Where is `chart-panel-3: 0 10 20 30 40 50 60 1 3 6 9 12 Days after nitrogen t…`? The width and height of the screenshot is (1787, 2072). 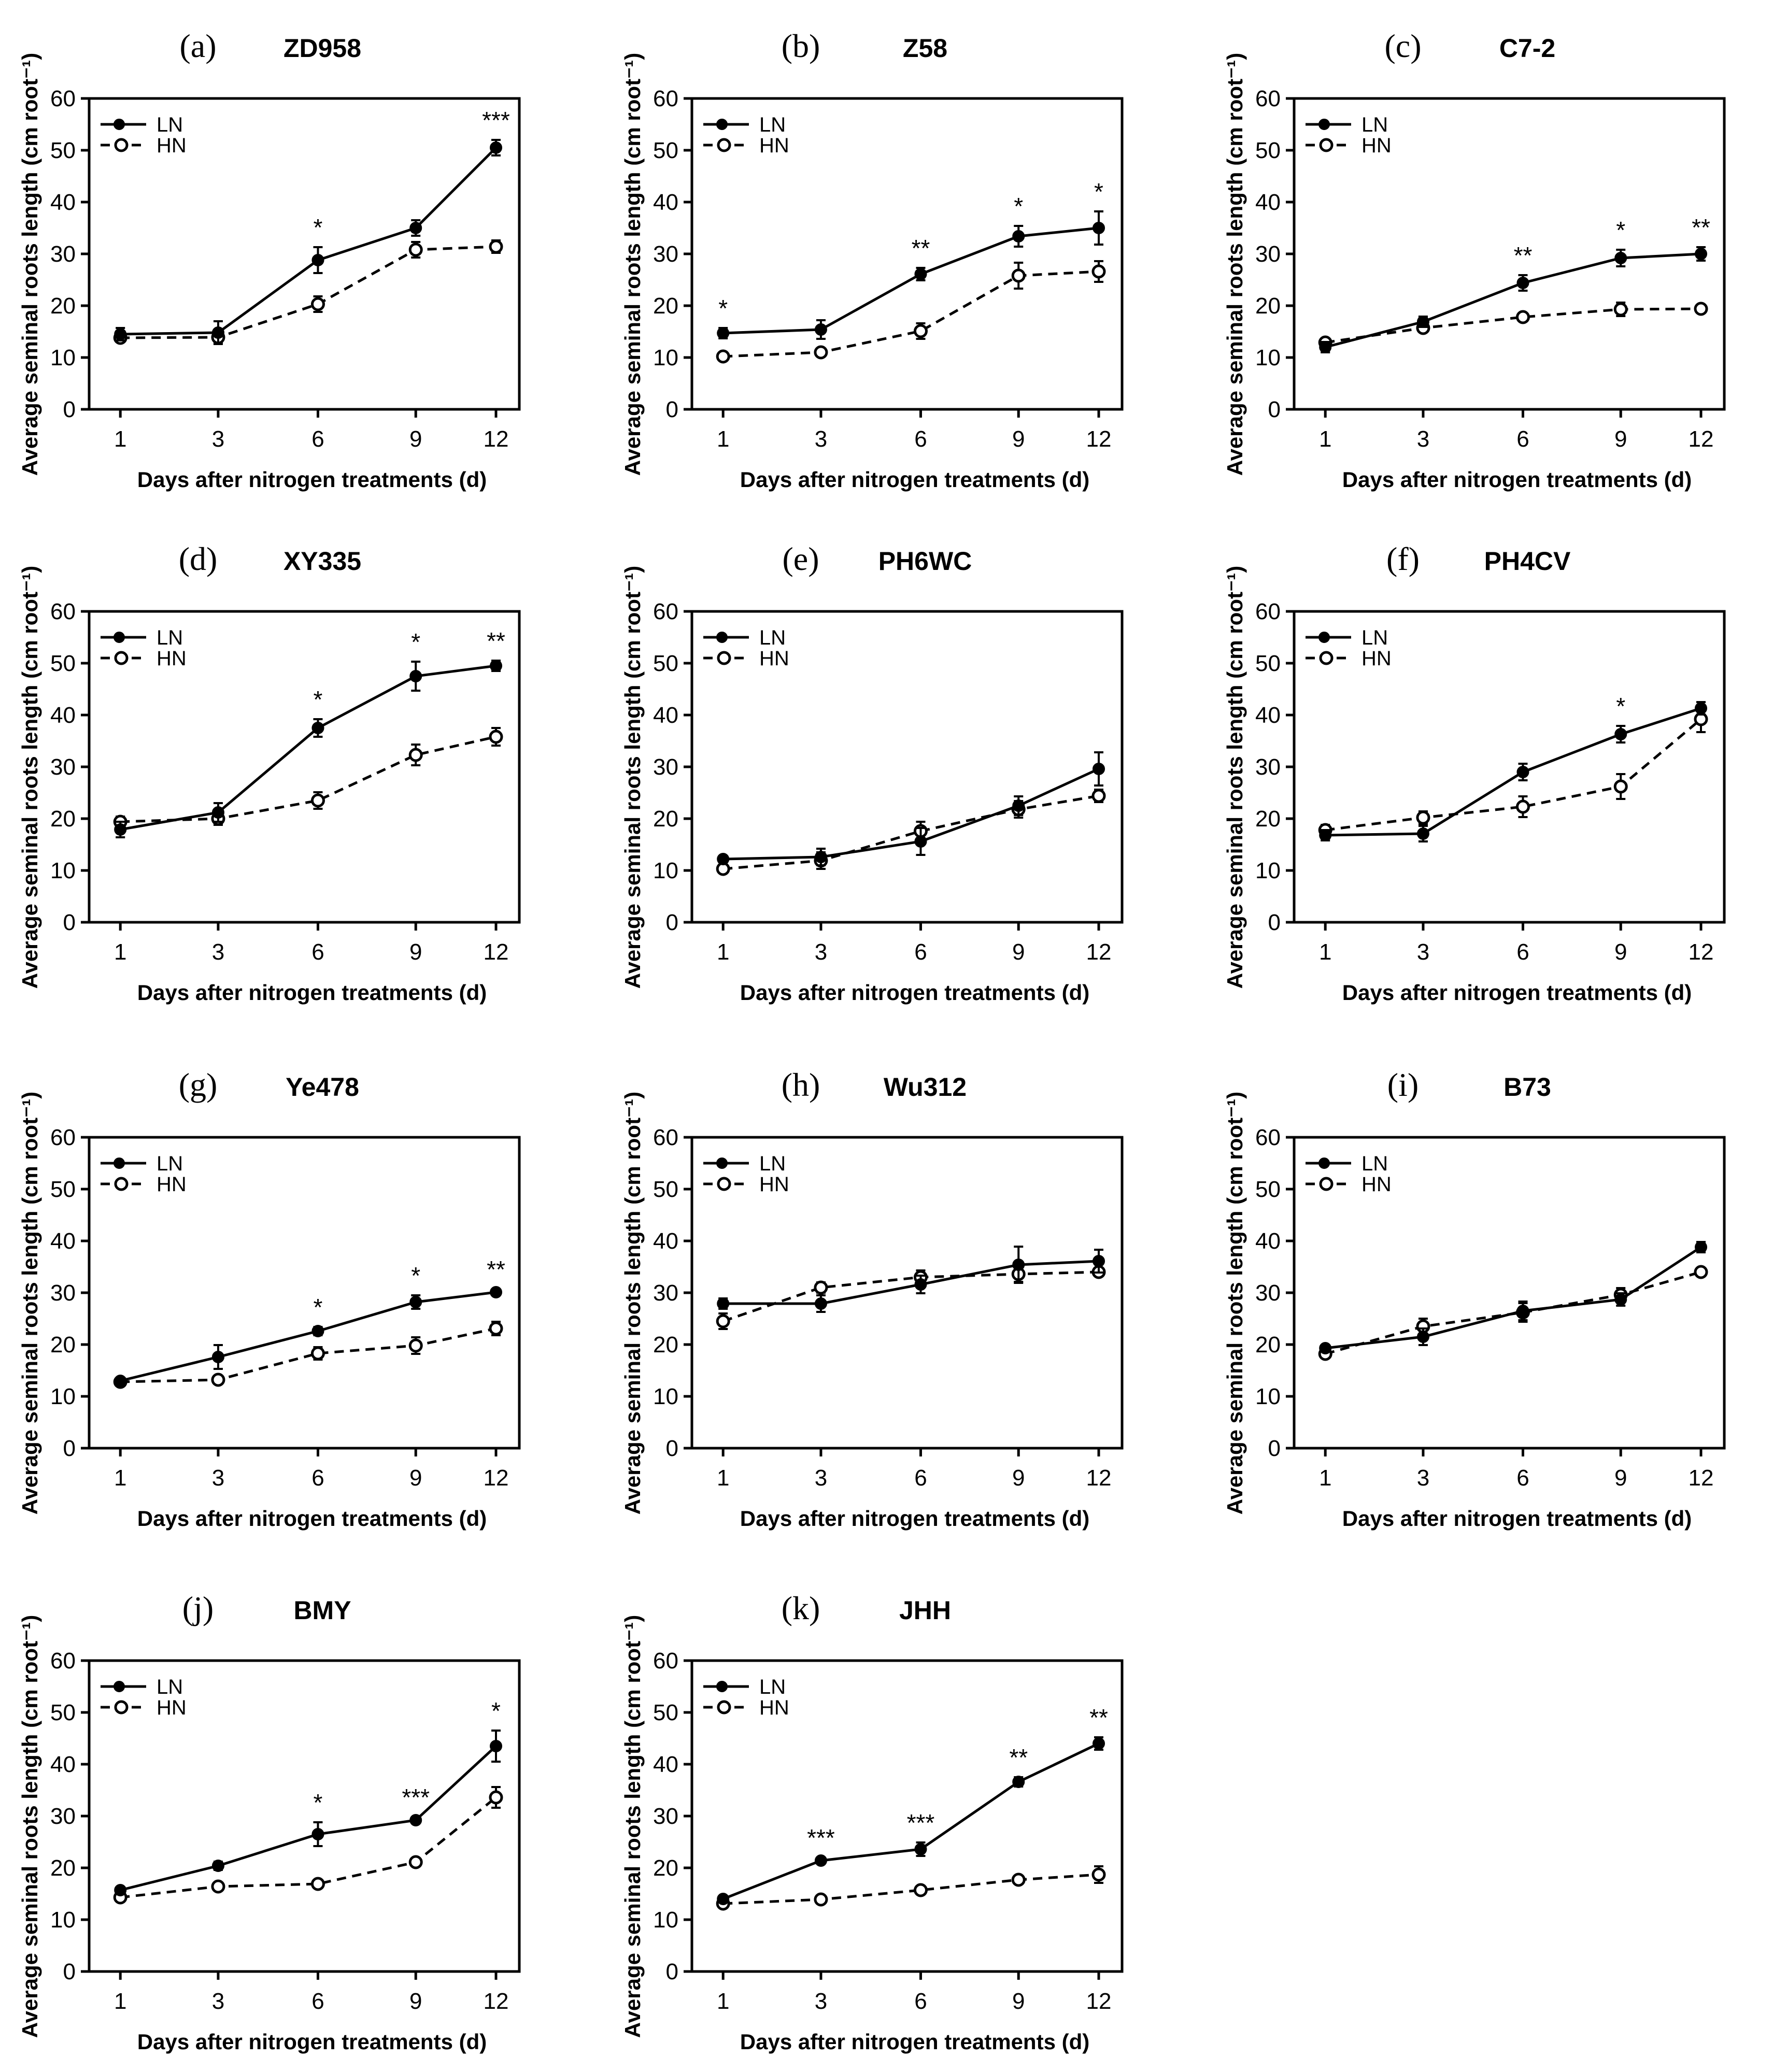 chart-panel-3: 0 10 20 30 40 50 60 1 3 6 9 12 Days after nitrogen t… is located at coordinates (1474, 259).